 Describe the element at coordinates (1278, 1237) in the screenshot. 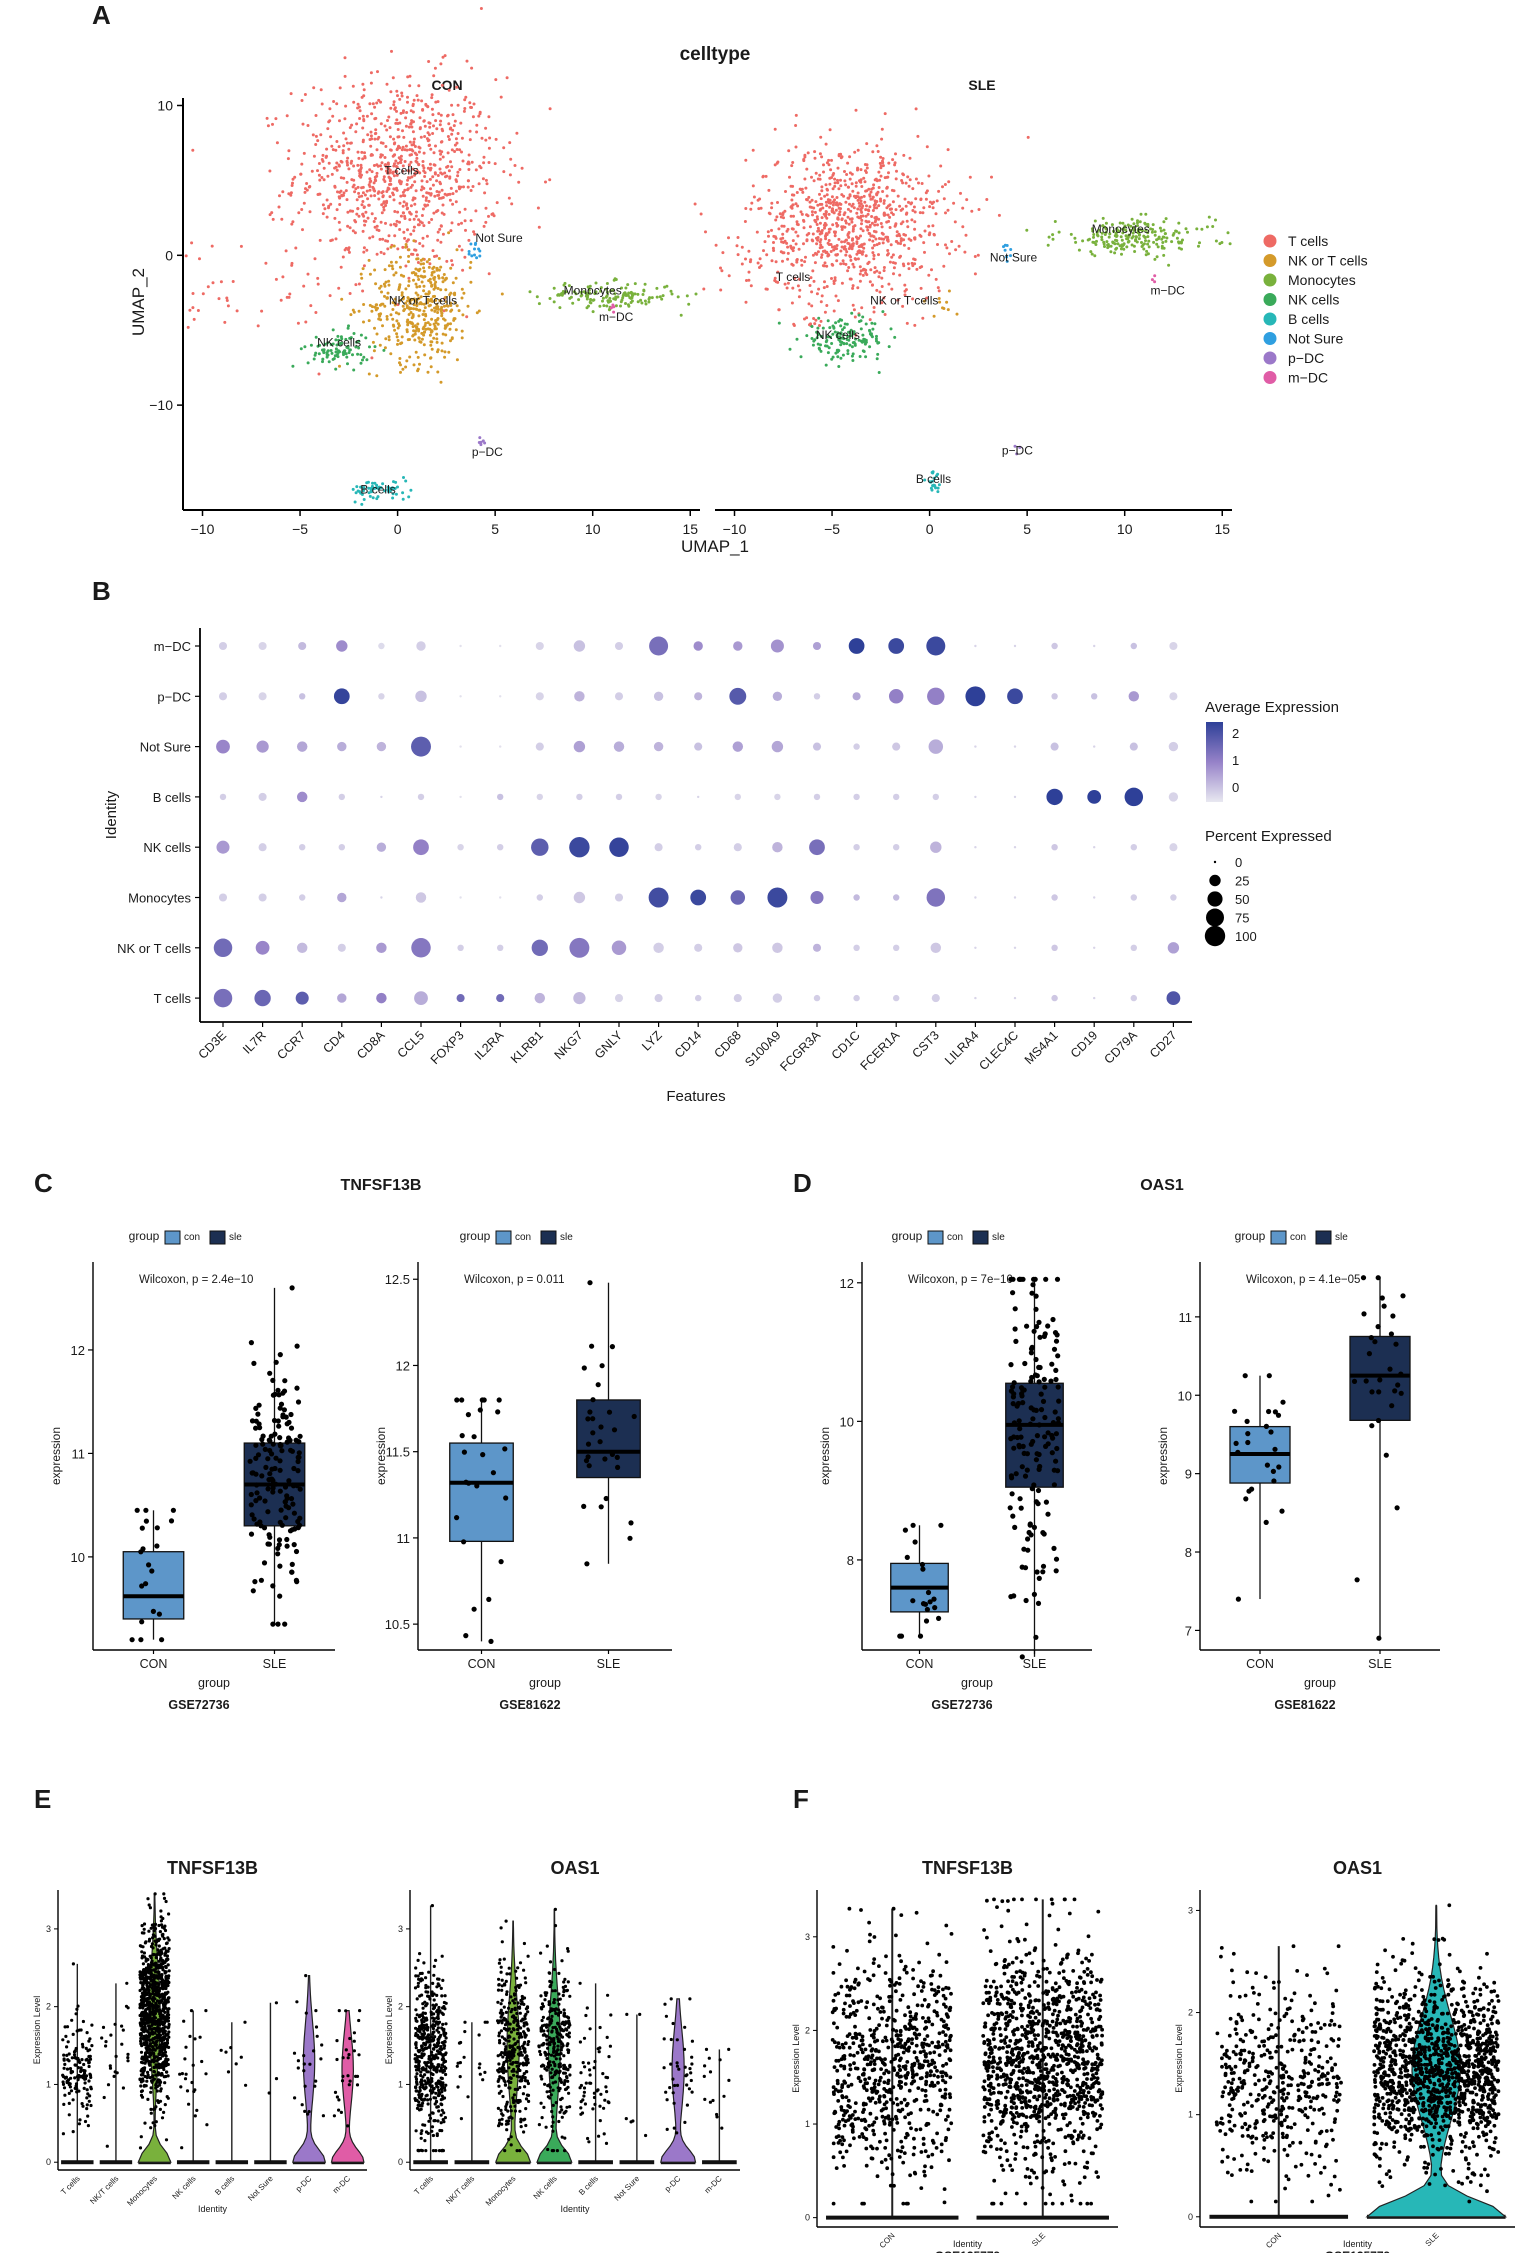

I see `box-legend-key-con` at that location.